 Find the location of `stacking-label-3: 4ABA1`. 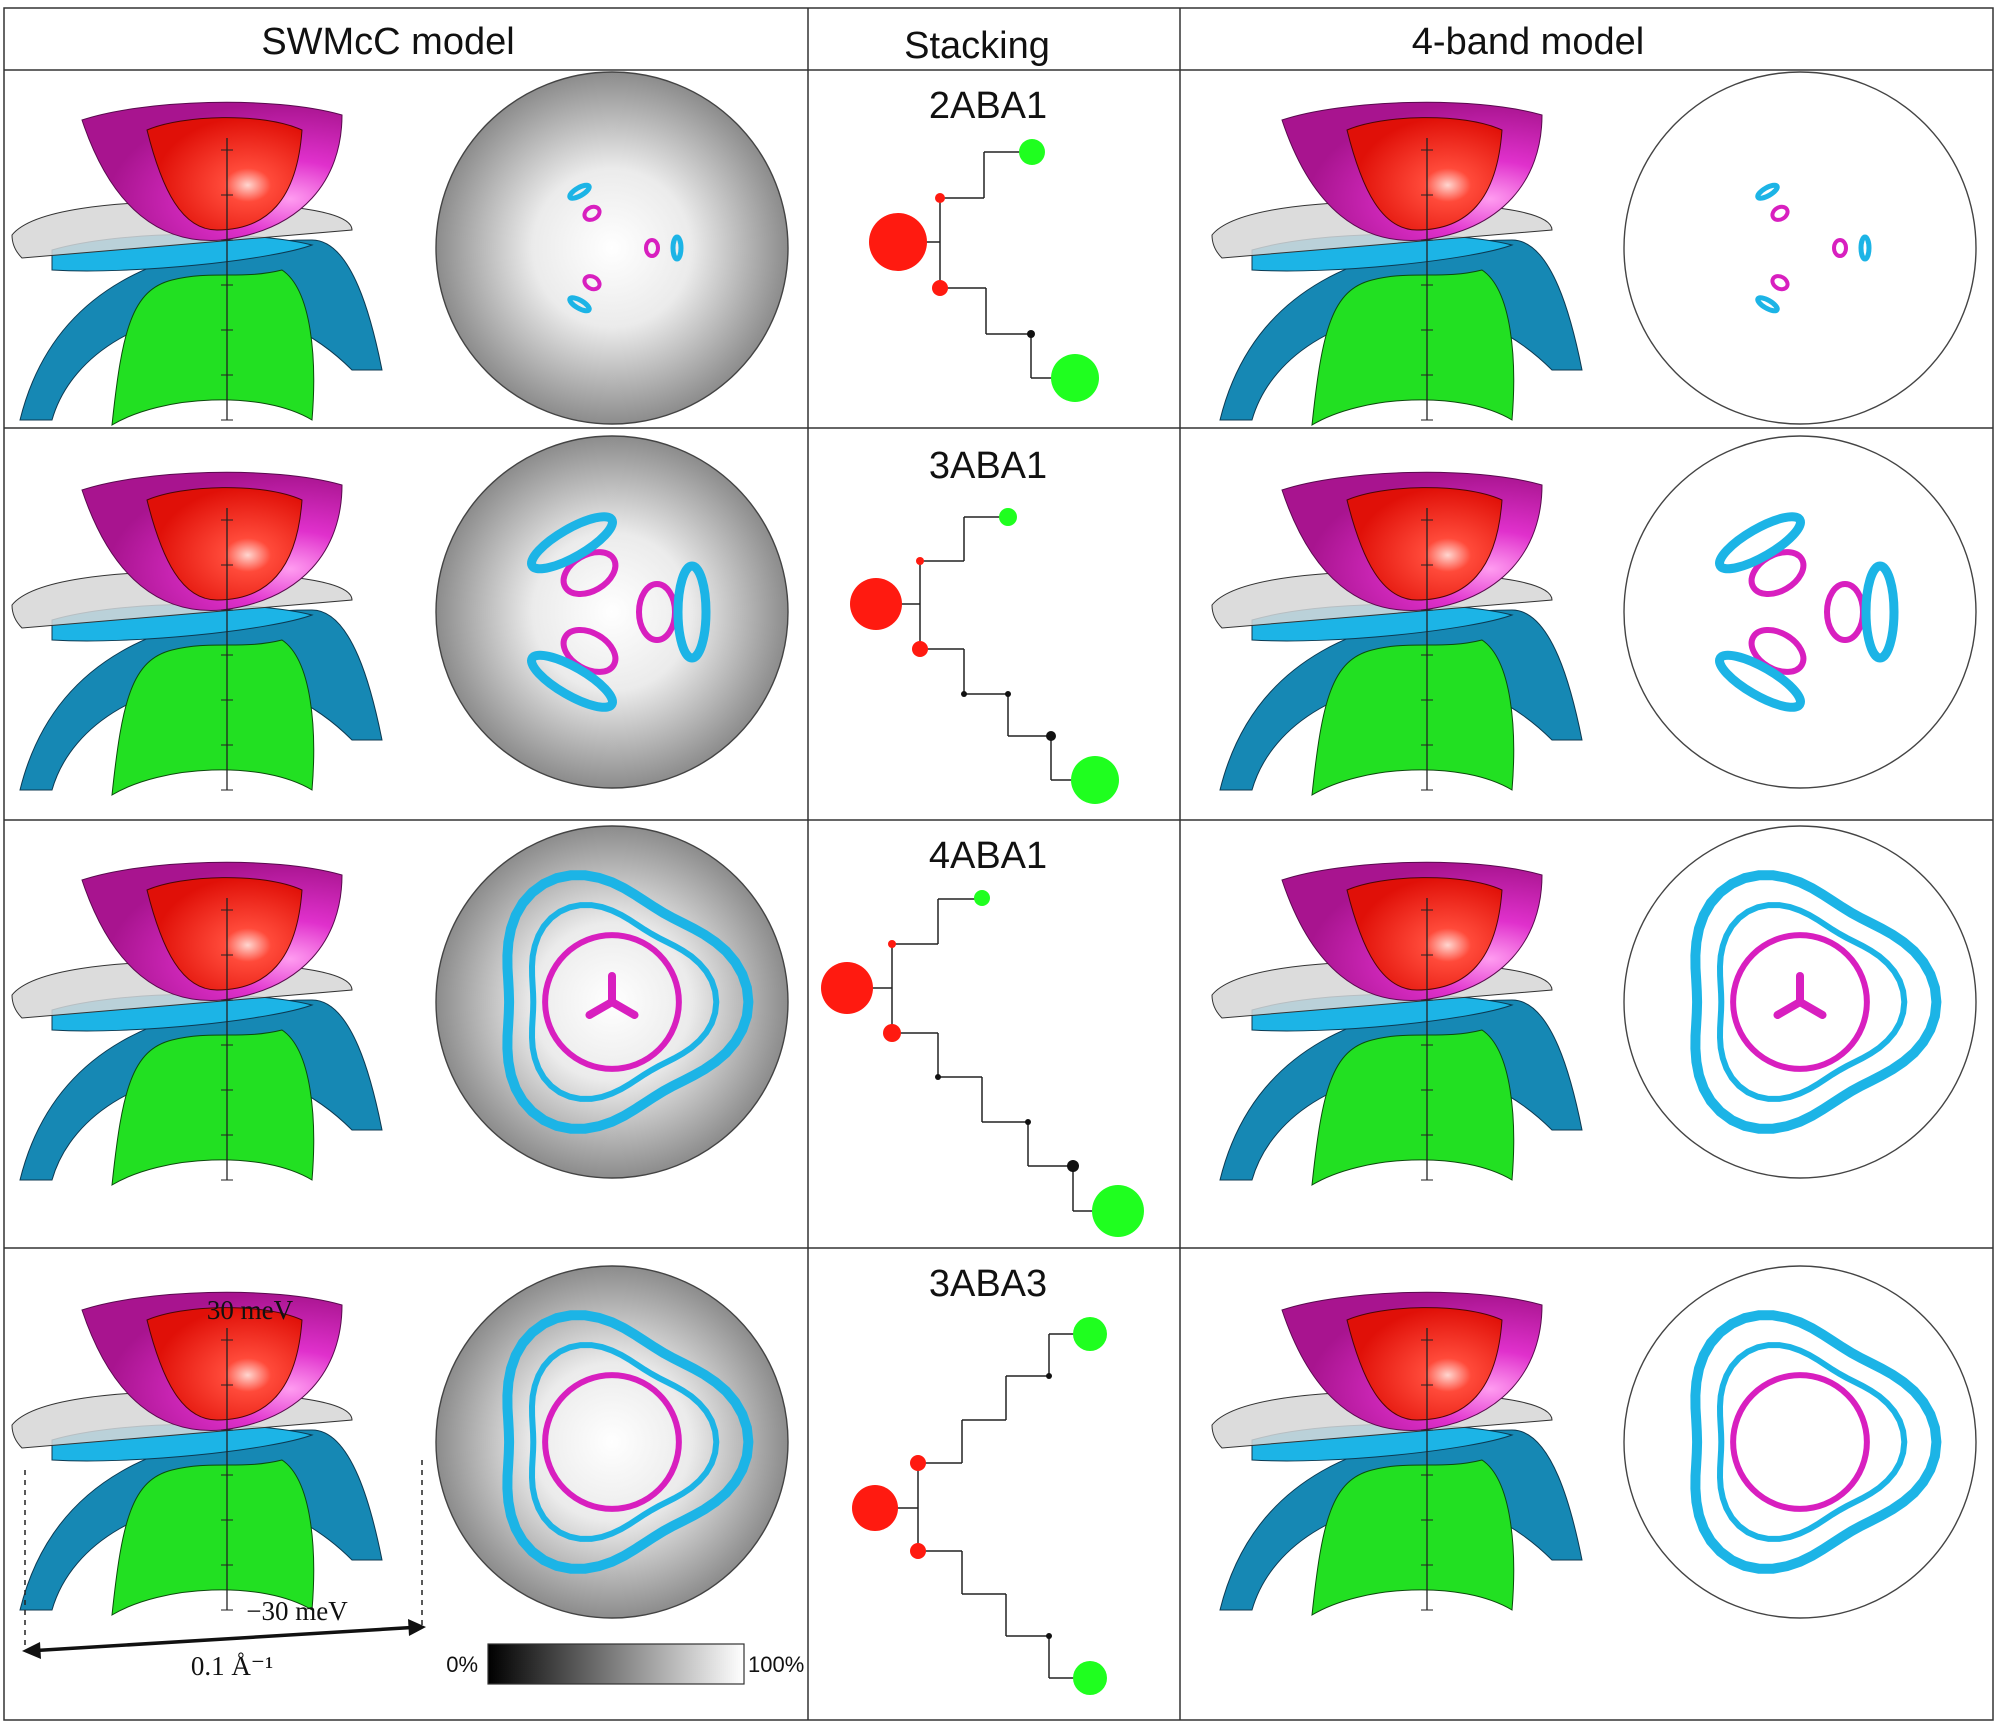

stacking-label-3: 4ABA1 is located at coordinates (988, 856).